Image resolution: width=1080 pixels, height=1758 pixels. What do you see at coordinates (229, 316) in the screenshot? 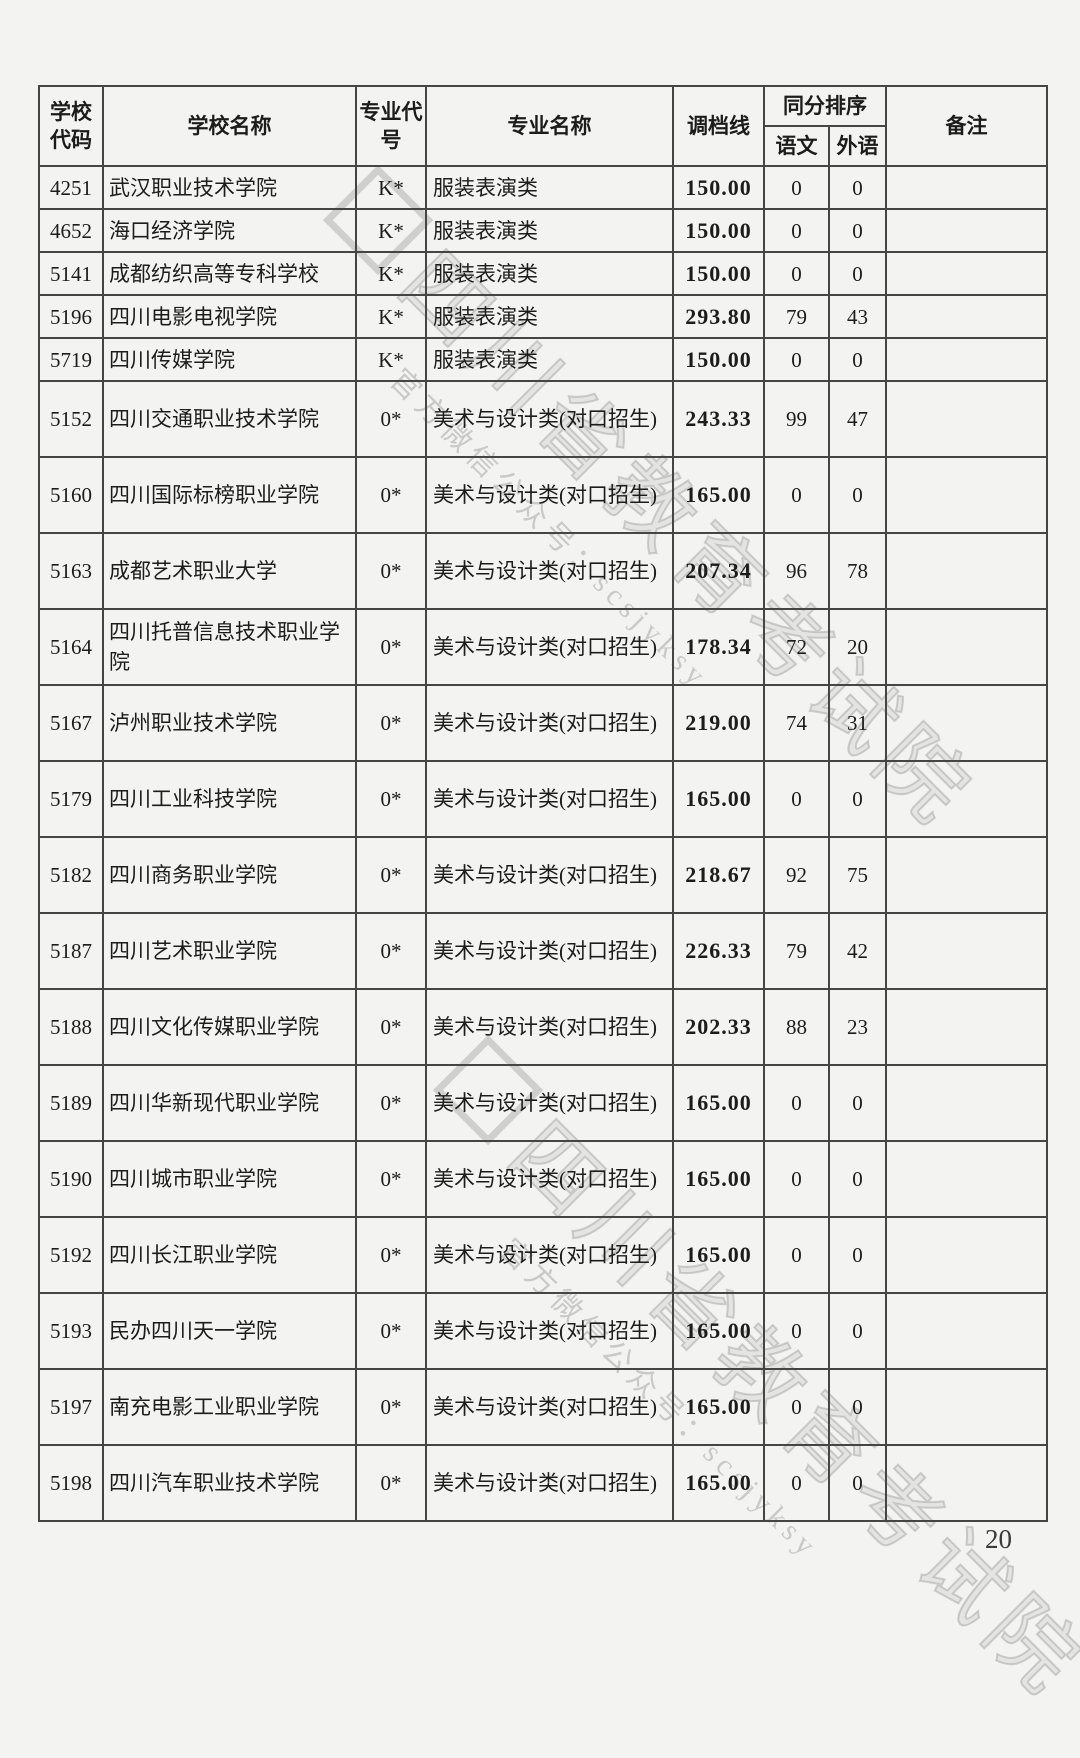
I see `school-name-cell: 四川电影电视学院` at bounding box center [229, 316].